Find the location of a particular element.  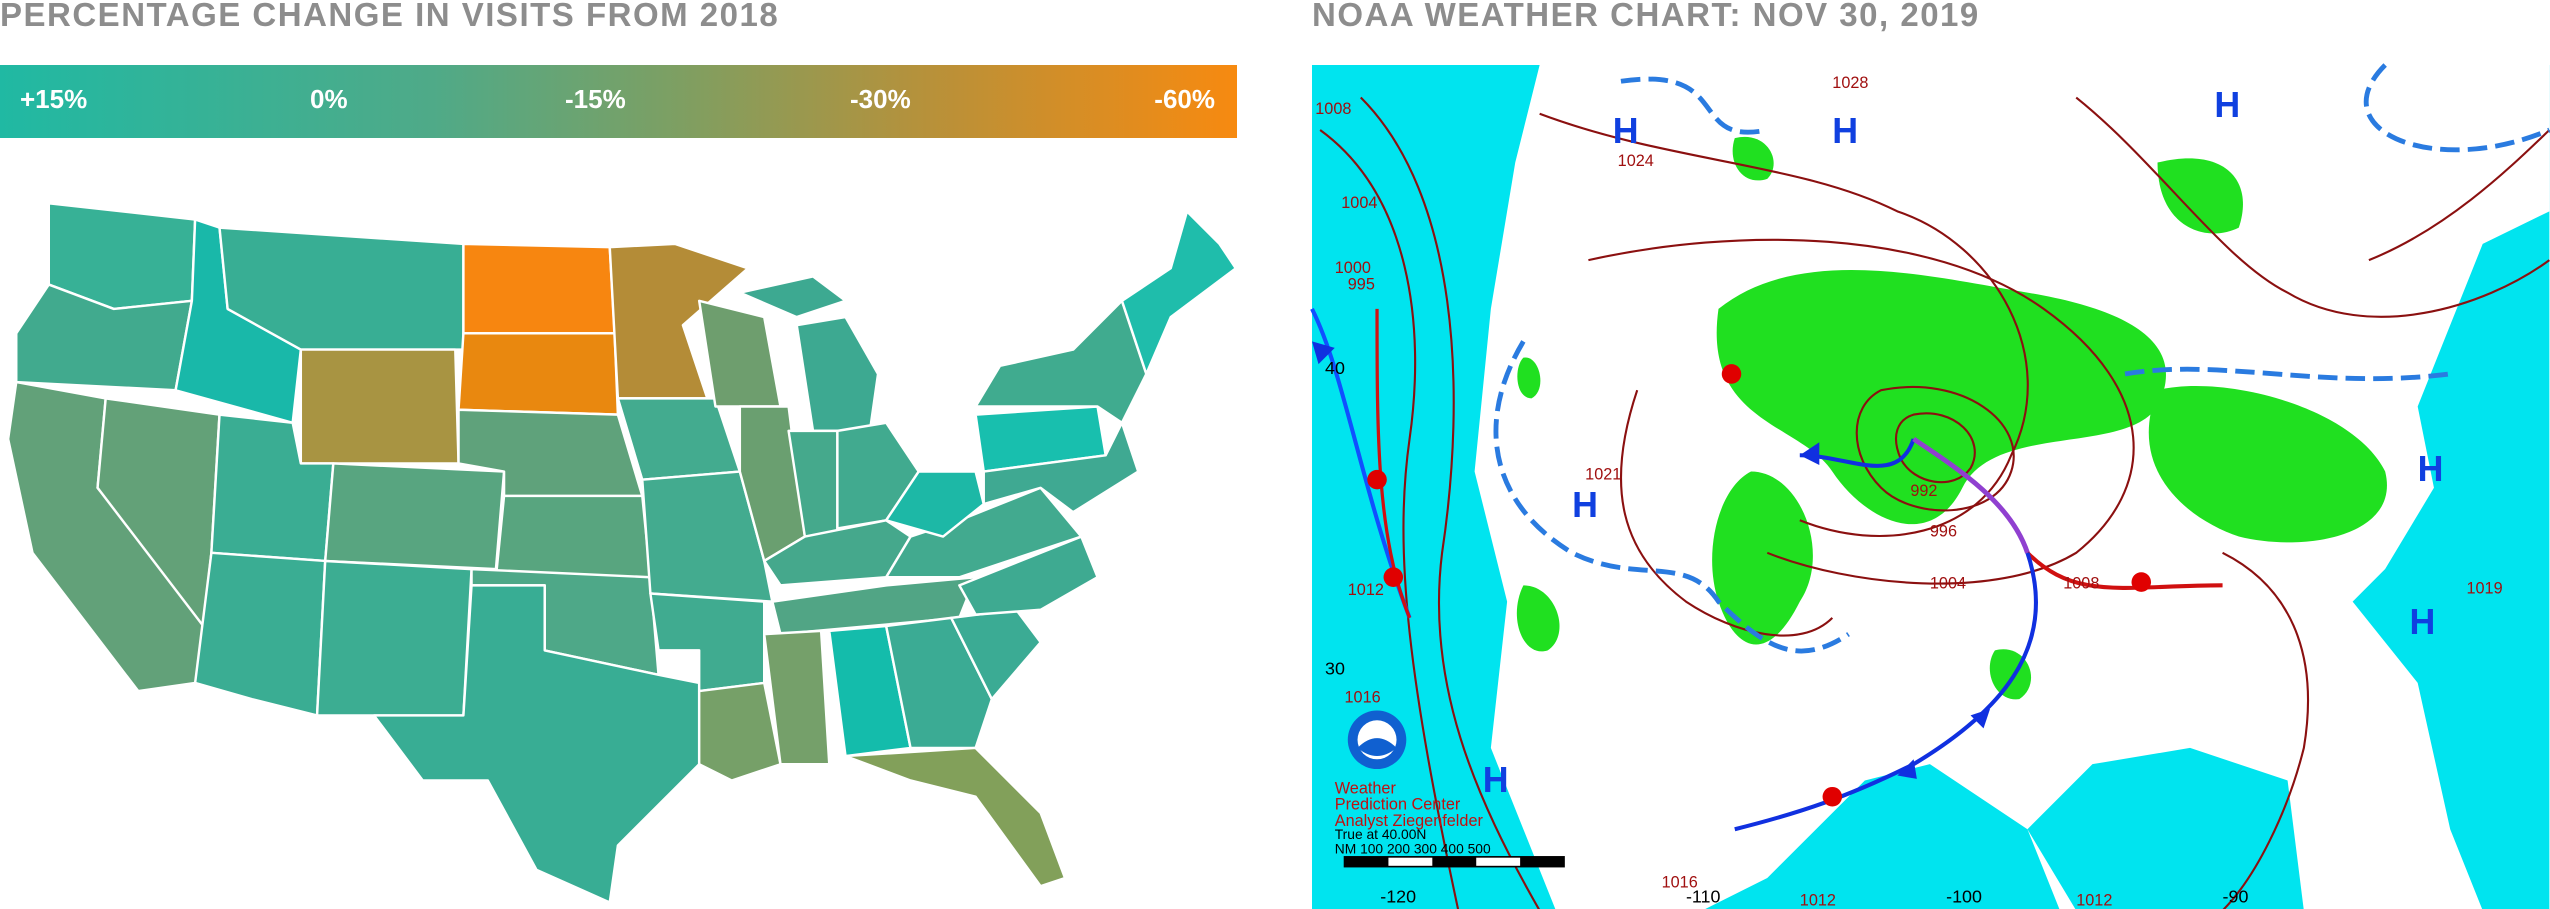

scale-units: NM 100 200 300 400 500 is located at coordinates (1413, 849).